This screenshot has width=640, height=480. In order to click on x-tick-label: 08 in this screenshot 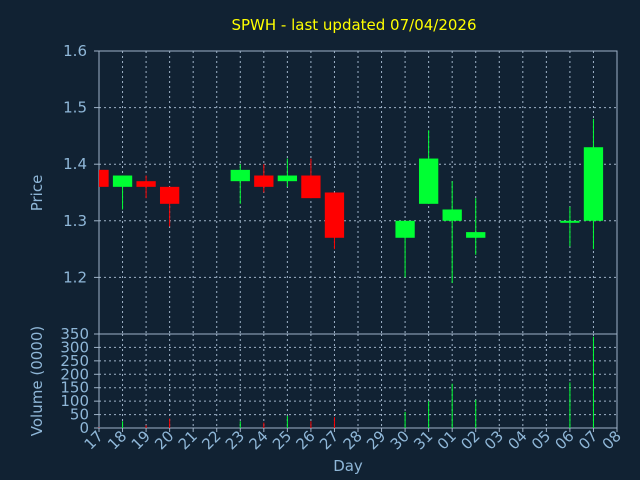, I will do `click(612, 440)`.